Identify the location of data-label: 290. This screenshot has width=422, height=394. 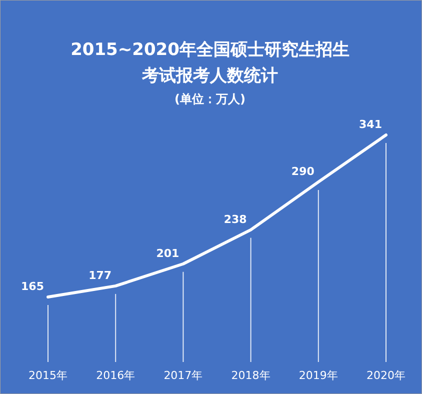
(303, 171).